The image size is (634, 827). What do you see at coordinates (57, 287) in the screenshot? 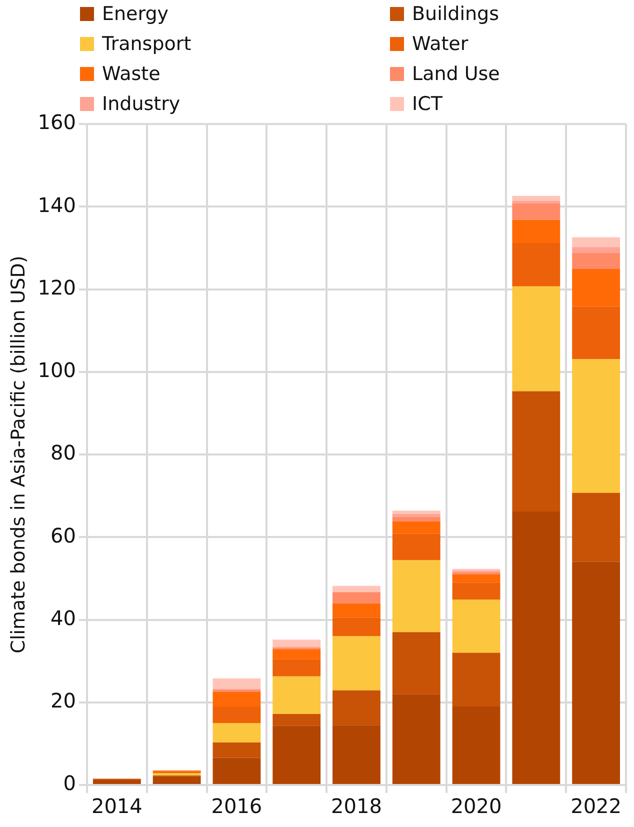
I see `y-tick-label: 120` at bounding box center [57, 287].